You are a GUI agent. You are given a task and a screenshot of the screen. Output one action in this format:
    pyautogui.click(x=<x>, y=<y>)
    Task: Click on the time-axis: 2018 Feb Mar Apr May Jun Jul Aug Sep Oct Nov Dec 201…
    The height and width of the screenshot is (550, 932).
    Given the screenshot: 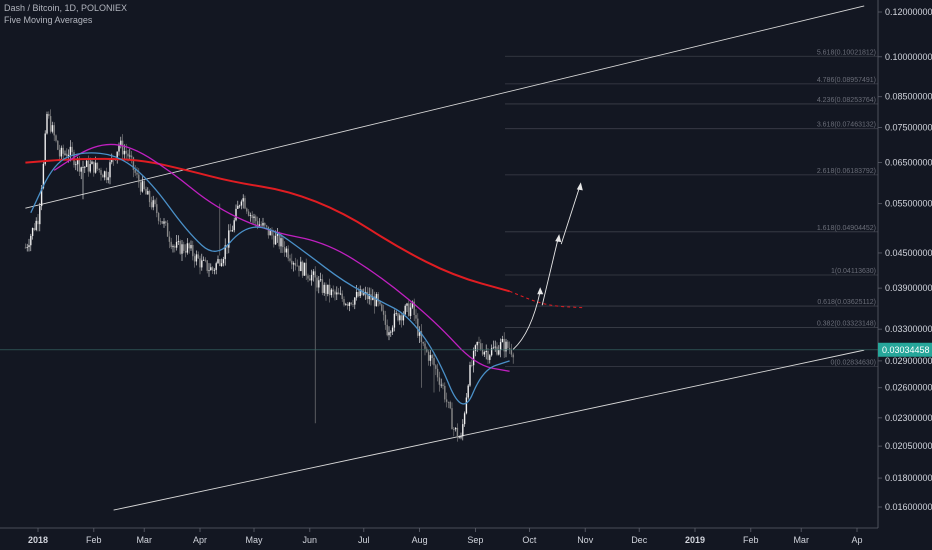 What is the action you would take?
    pyautogui.click(x=445, y=536)
    